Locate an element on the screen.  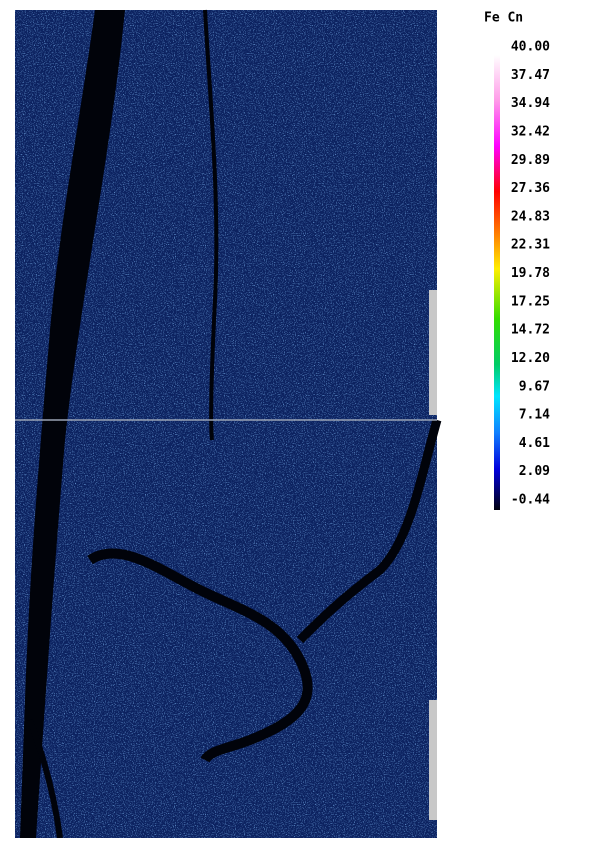
legend-label: 40.00 is located at coordinates (530, 47).